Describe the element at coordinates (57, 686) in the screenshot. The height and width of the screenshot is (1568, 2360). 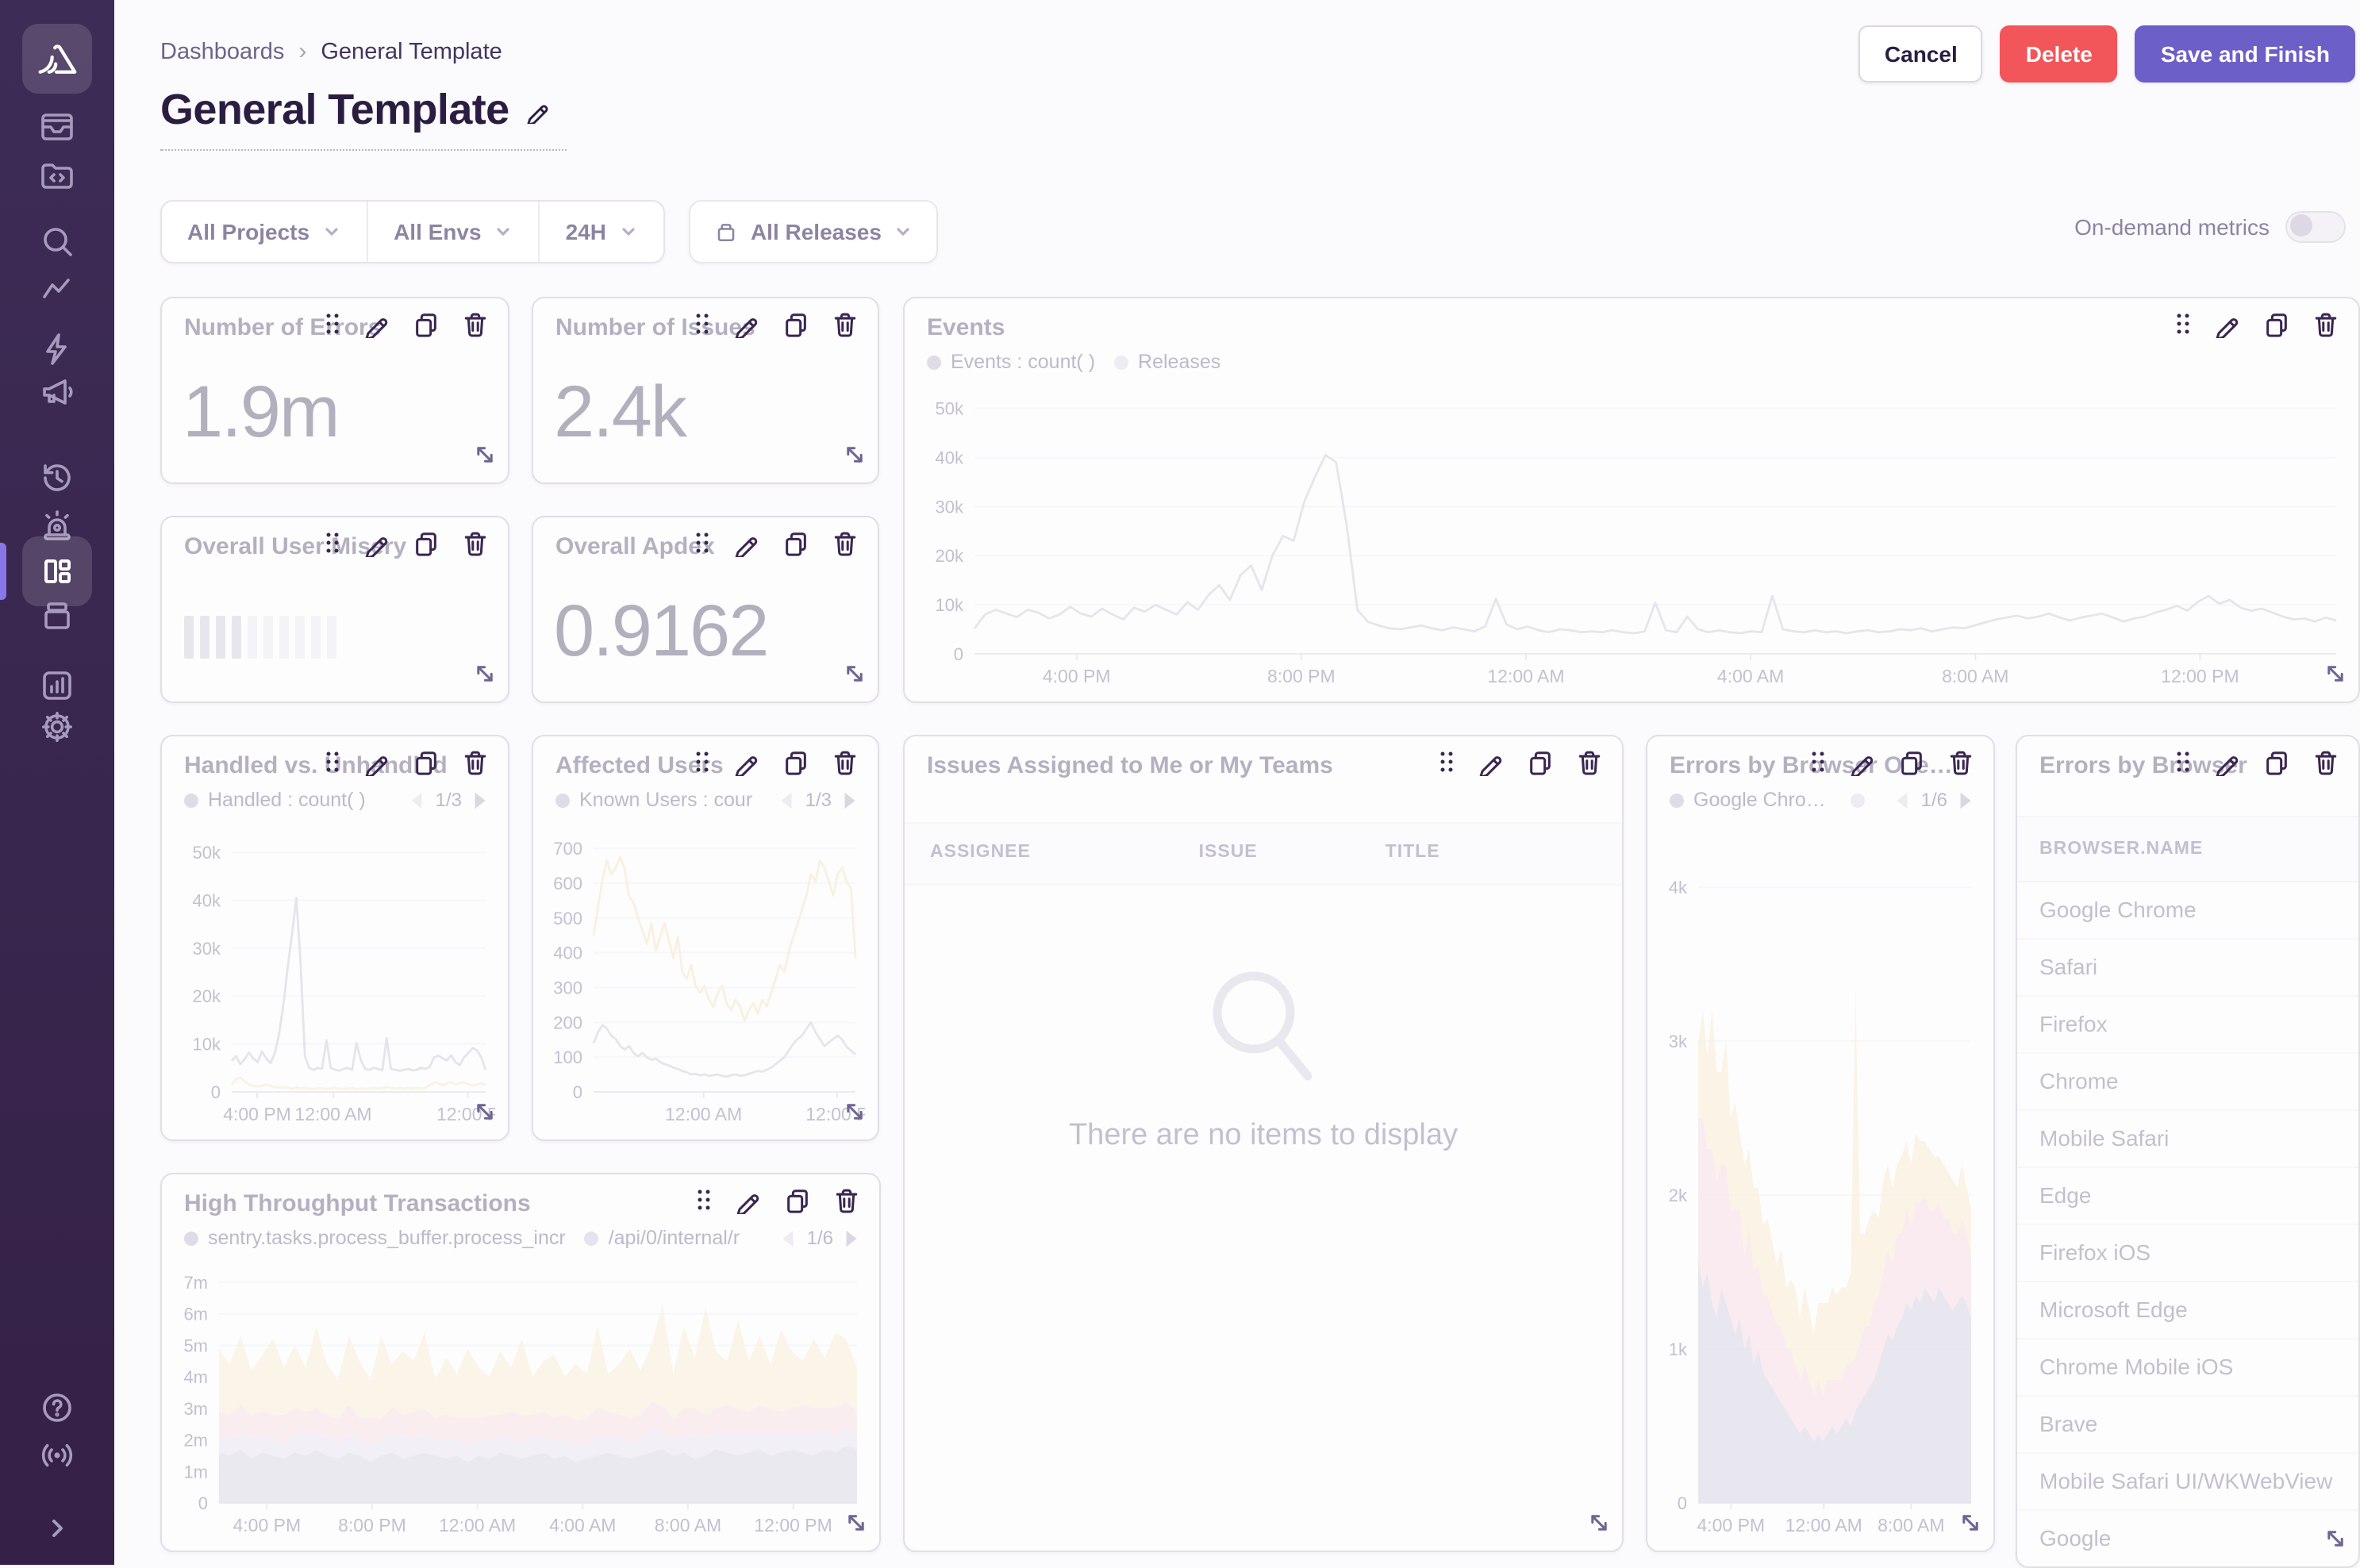
I see `sidebar-item-stats` at that location.